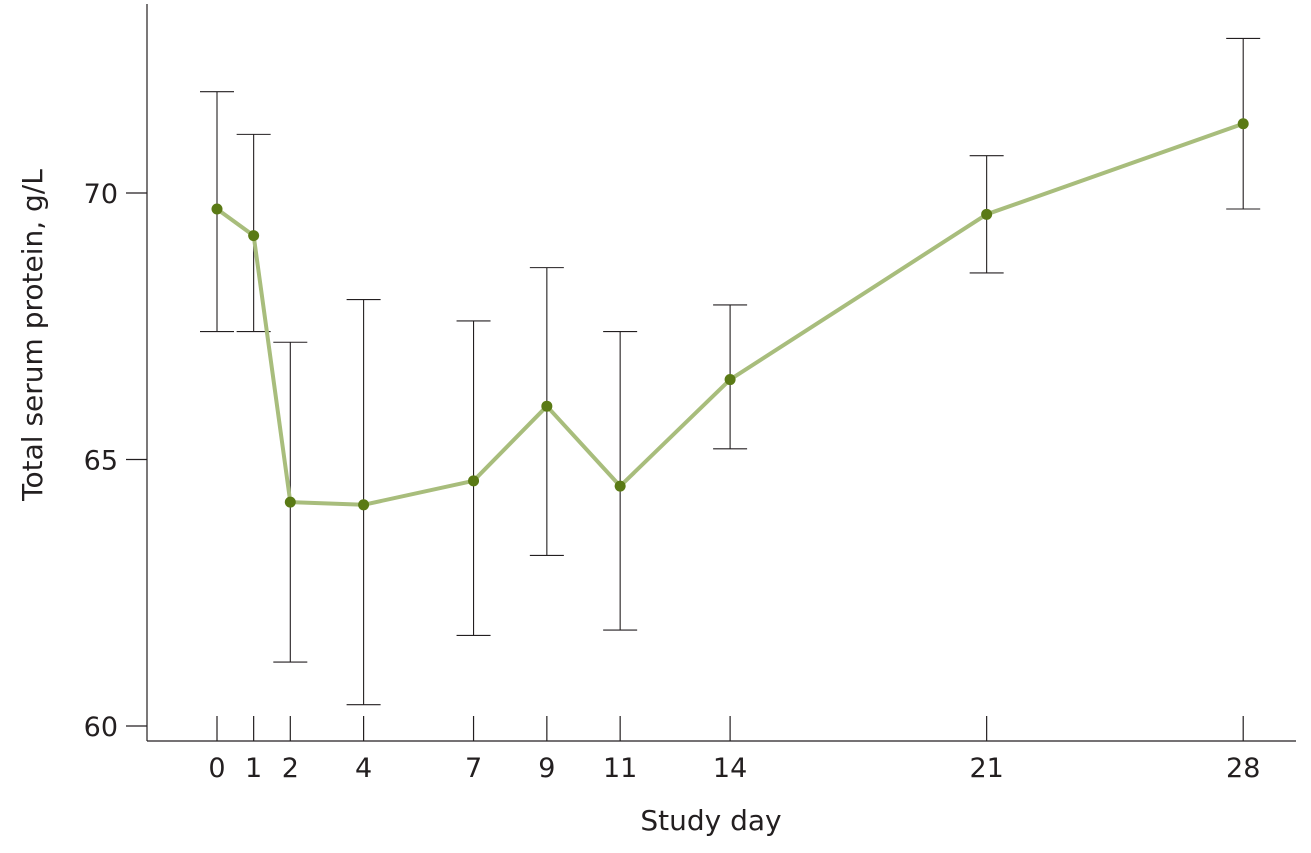 Image resolution: width=1311 pixels, height=853 pixels. What do you see at coordinates (101, 194) in the screenshot?
I see `y-tick-label: 70` at bounding box center [101, 194].